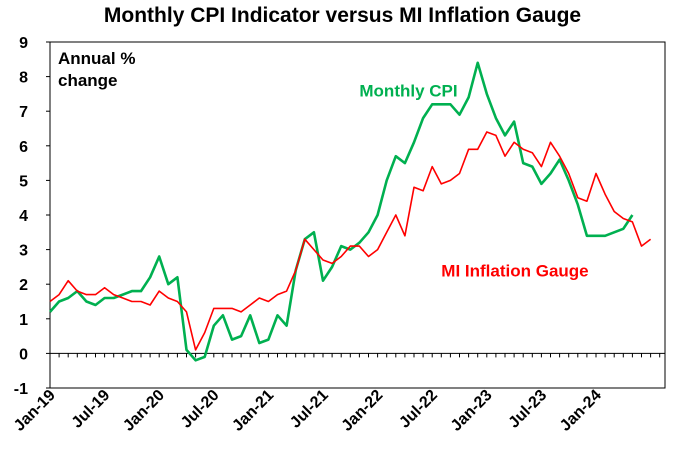 The image size is (685, 469). I want to click on y-tick-label: 6, so click(23, 147).